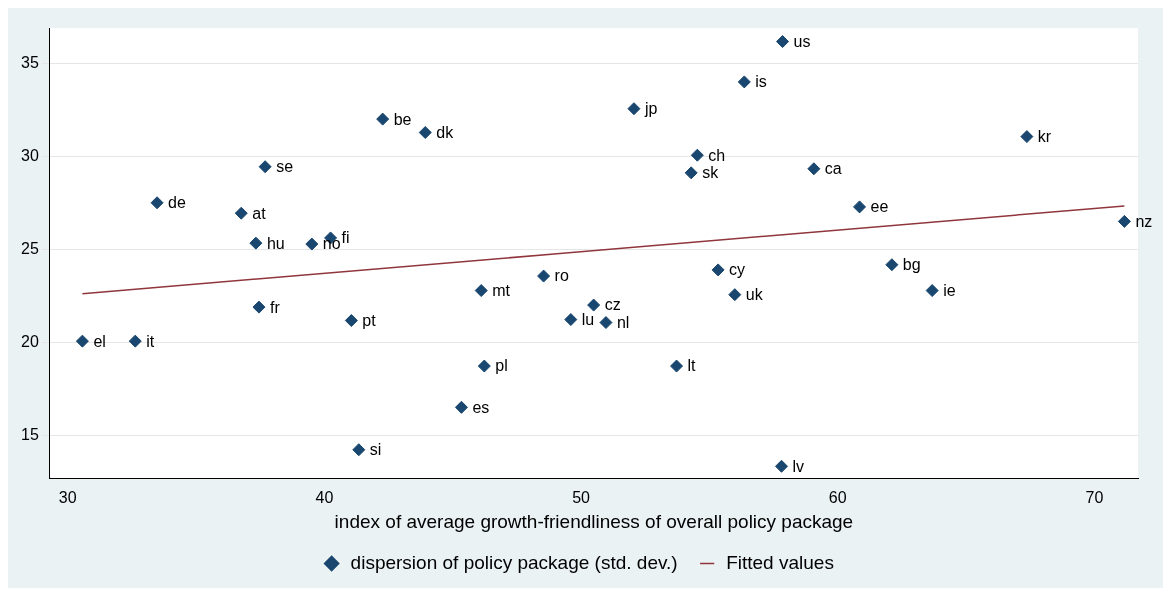  I want to click on y-tick-label: 30, so click(30, 155).